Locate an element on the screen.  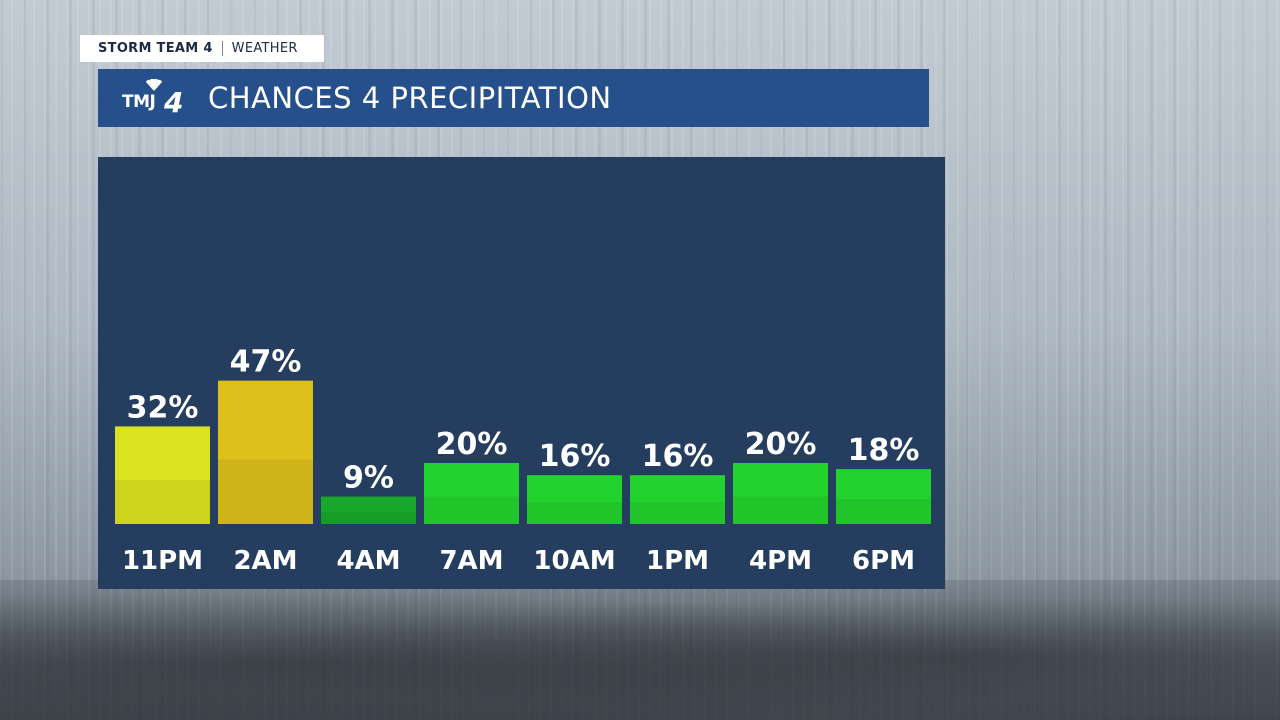
station-logo: TMJ 4 is located at coordinates (155, 98).